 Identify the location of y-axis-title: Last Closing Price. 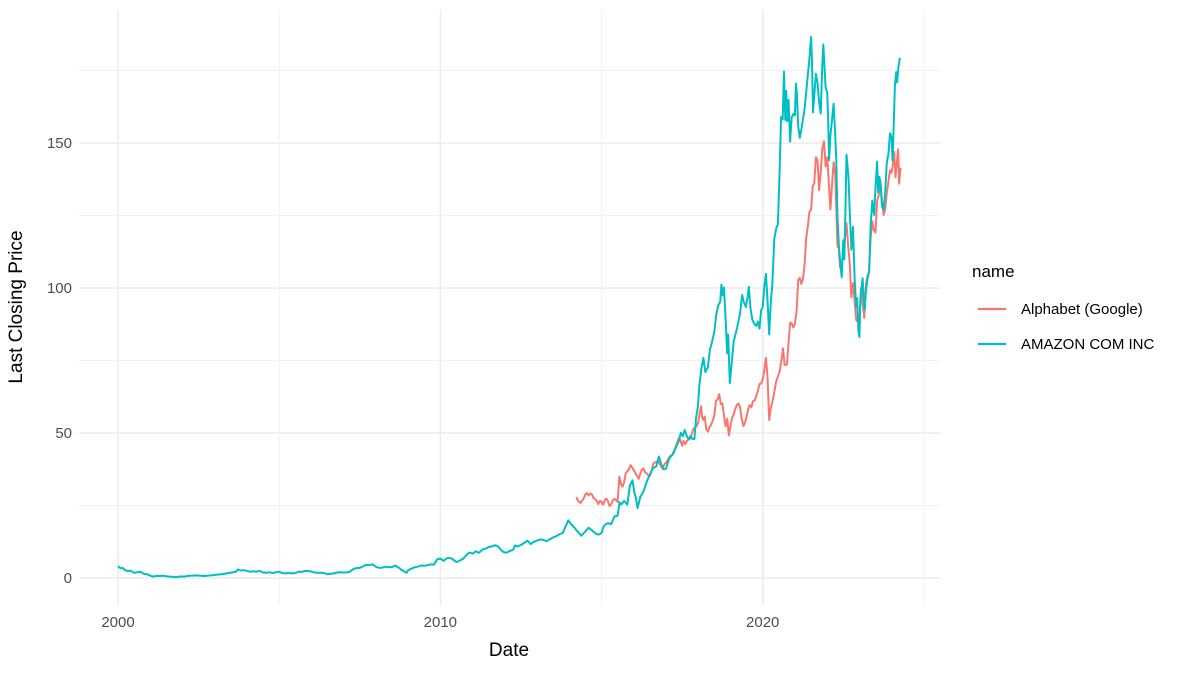
(16, 306).